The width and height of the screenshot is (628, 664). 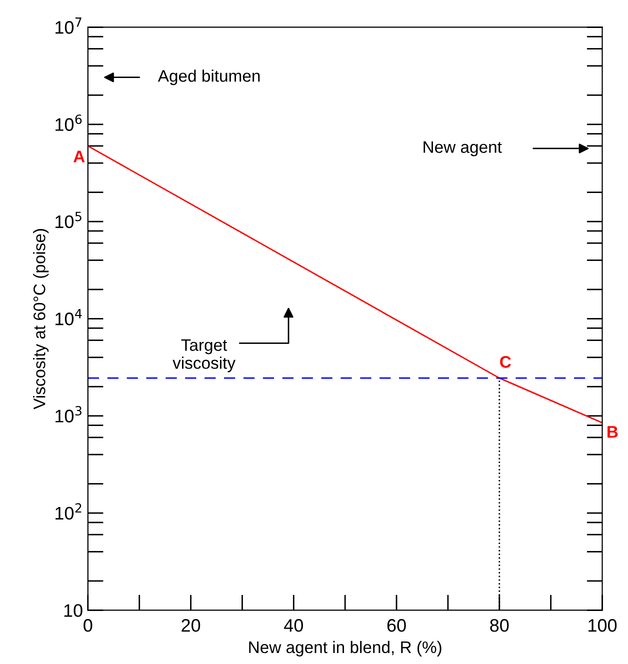 What do you see at coordinates (69, 122) in the screenshot?
I see `y-tick-label: 10$^{6}$` at bounding box center [69, 122].